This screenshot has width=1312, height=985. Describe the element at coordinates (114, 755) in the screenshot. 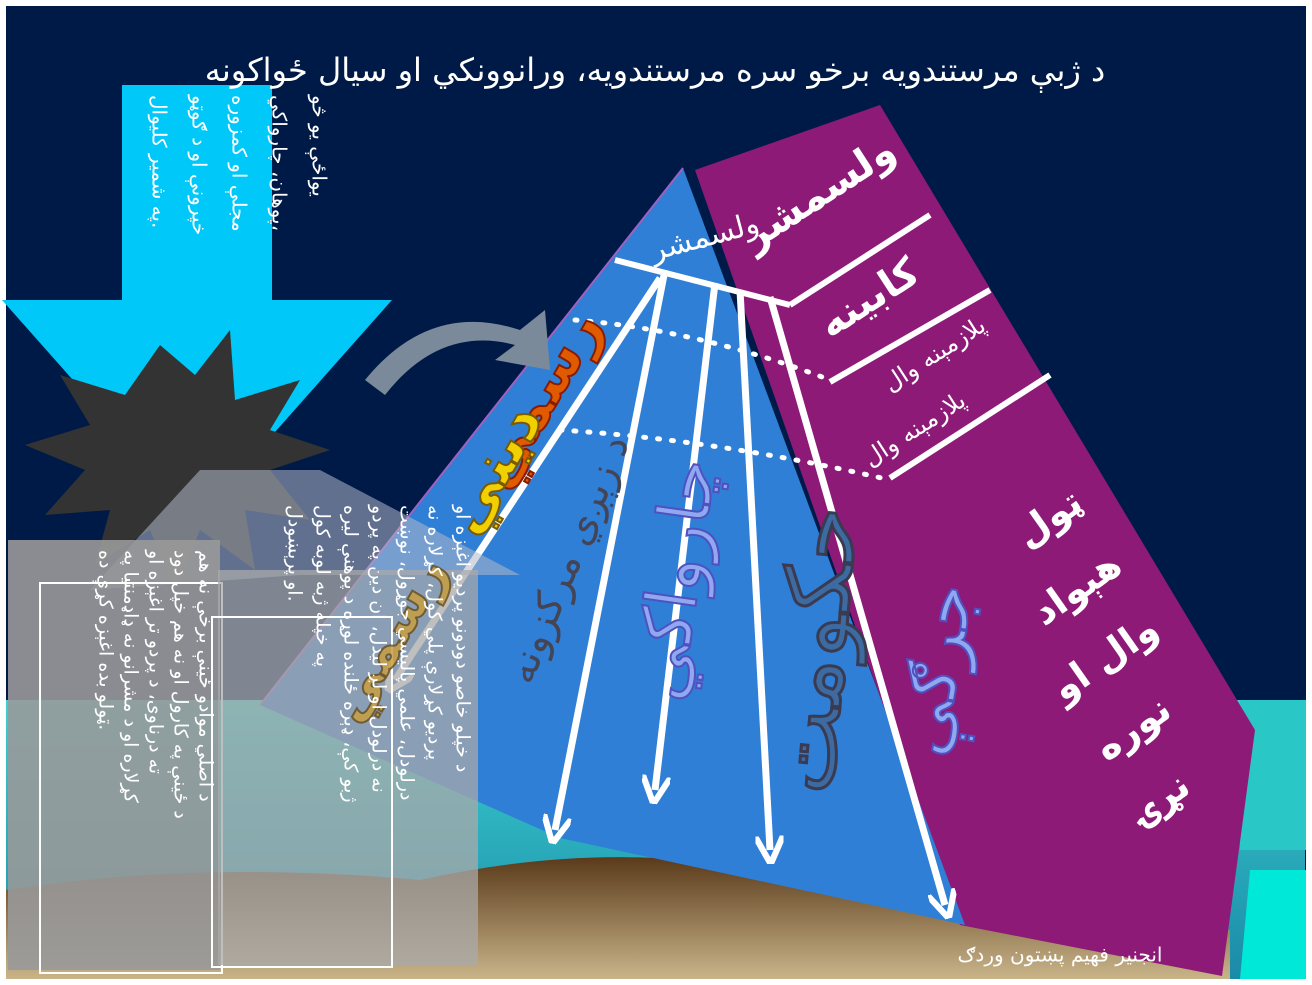

I see `box-left` at that location.